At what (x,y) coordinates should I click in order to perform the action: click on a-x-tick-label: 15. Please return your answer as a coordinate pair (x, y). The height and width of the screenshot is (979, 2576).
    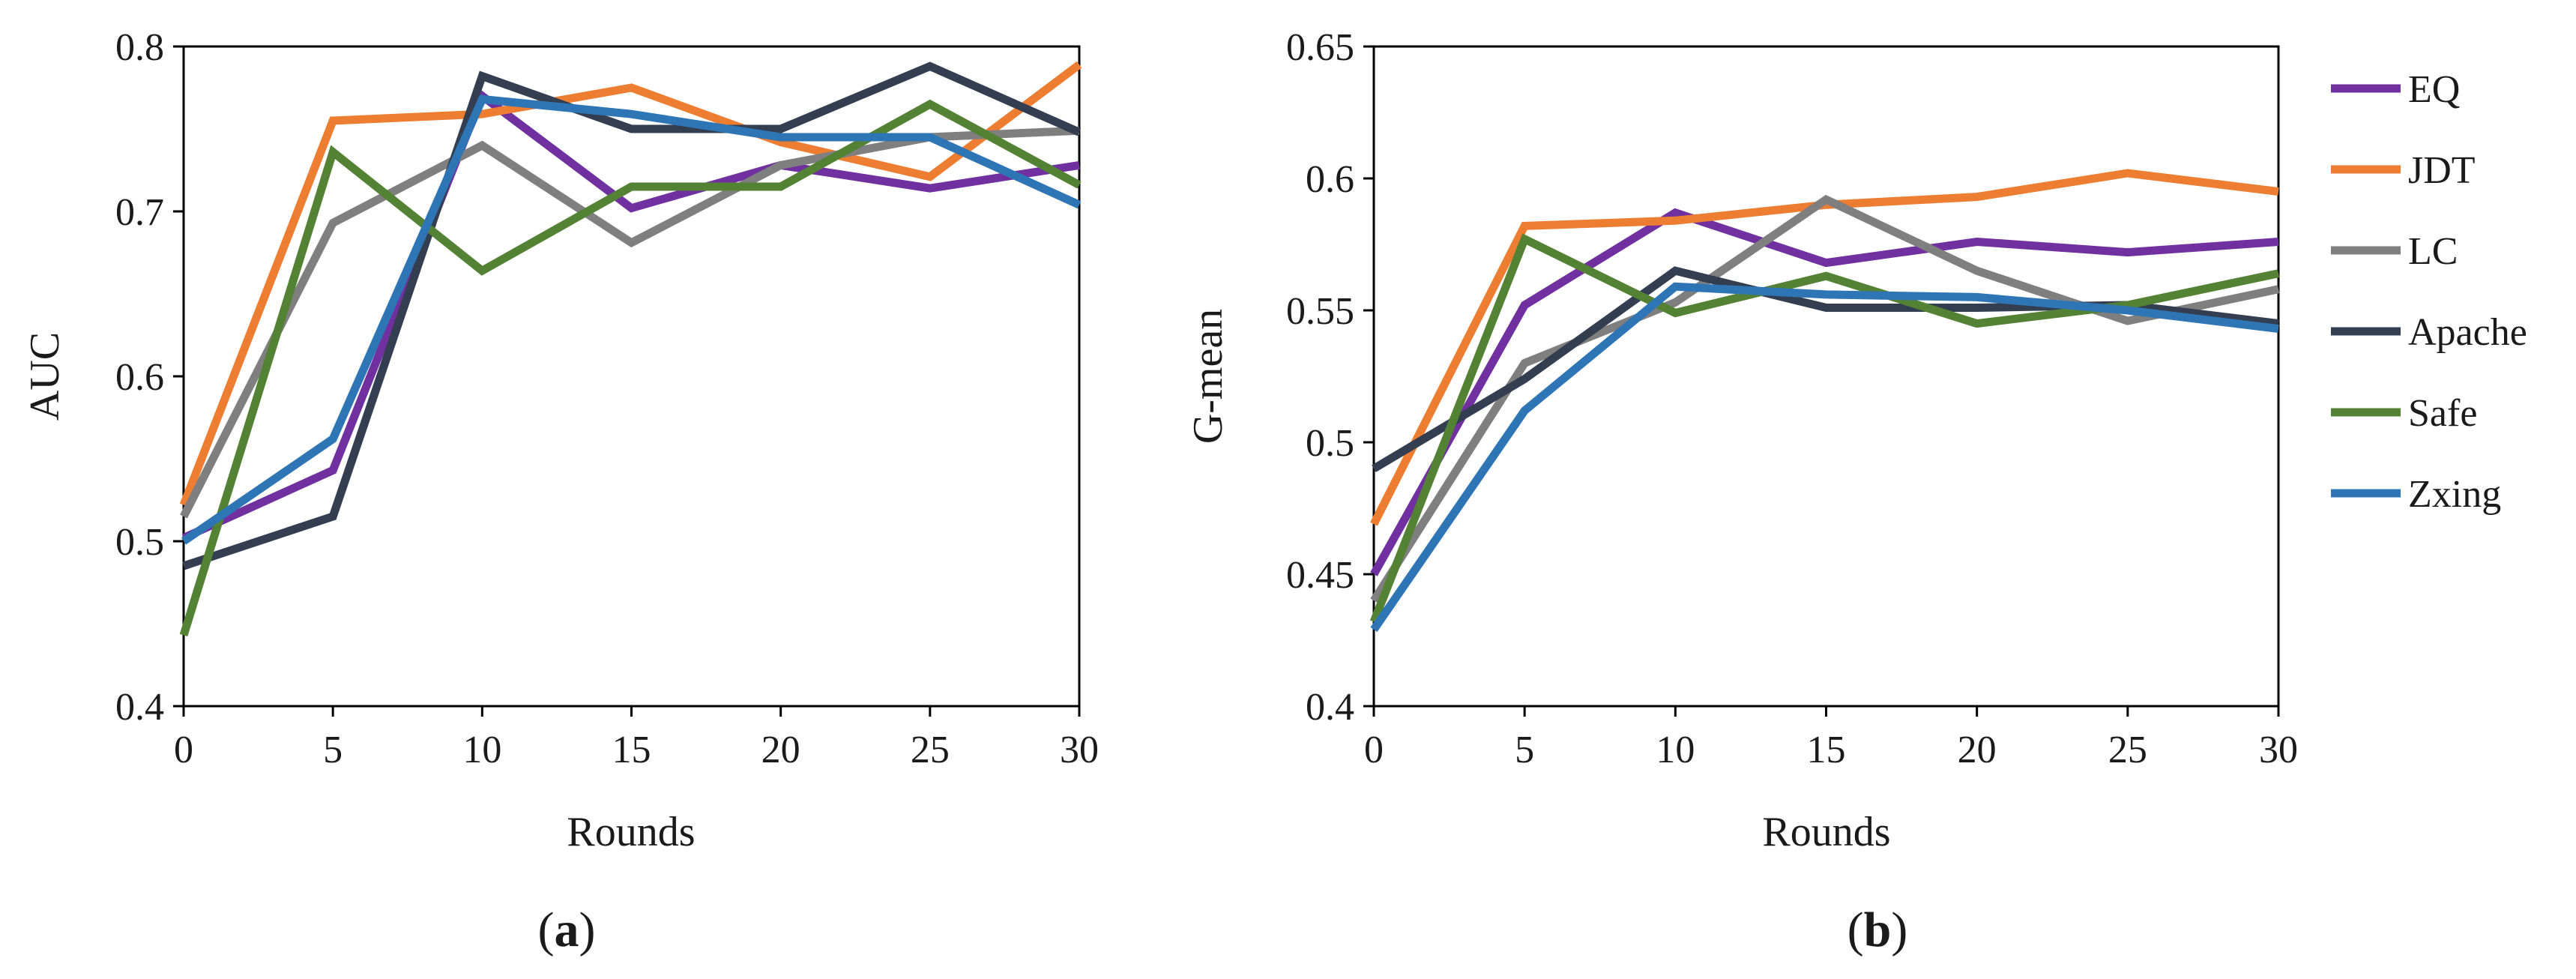
    Looking at the image, I should click on (631, 750).